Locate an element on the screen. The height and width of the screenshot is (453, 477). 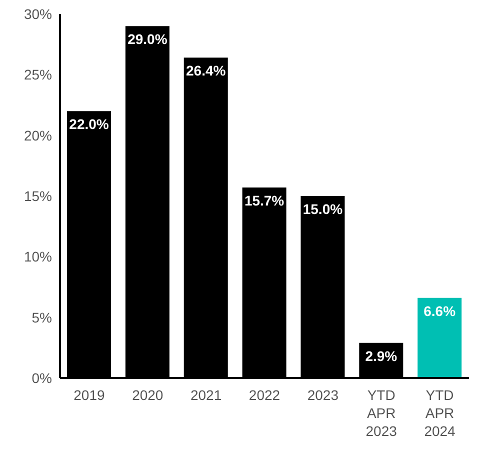
y-tick-label: 5% is located at coordinates (42, 317).